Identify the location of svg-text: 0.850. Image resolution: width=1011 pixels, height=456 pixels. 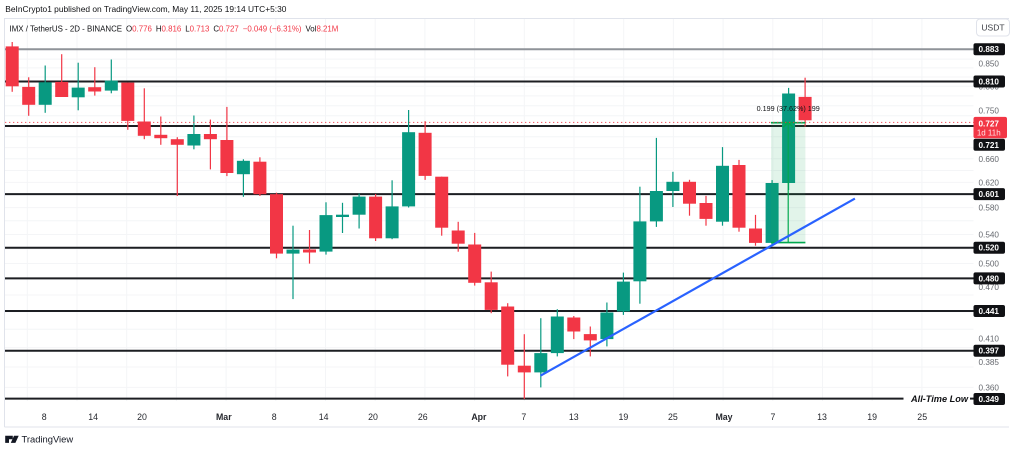
(989, 64).